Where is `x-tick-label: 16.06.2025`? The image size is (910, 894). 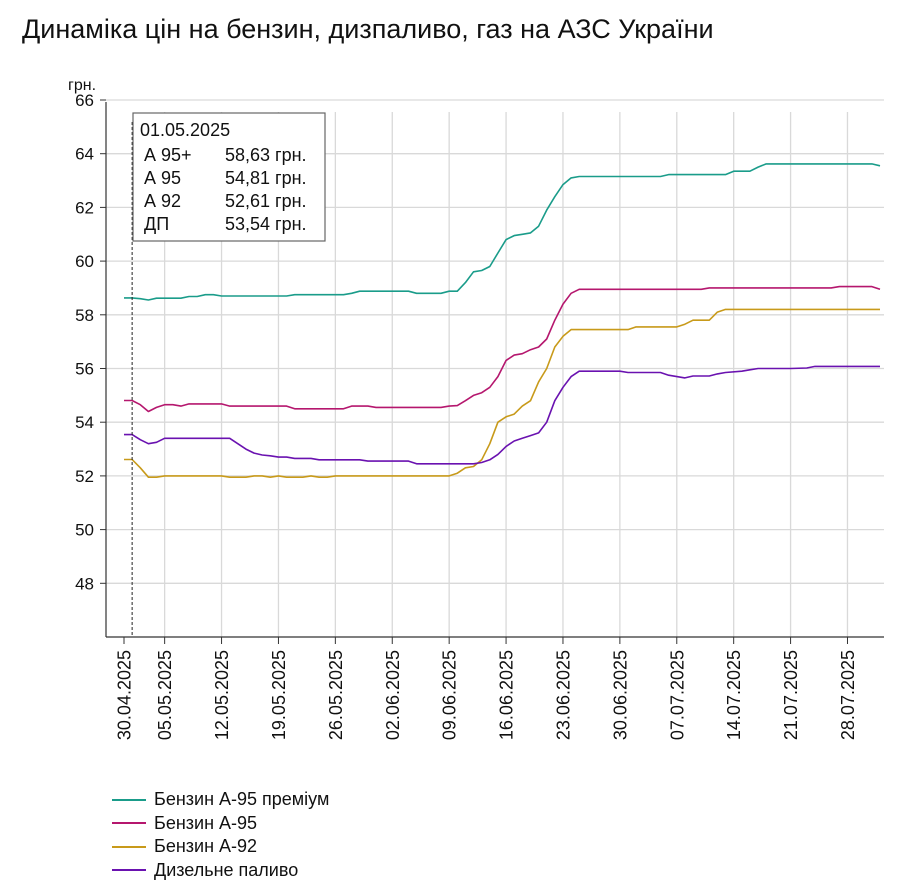 x-tick-label: 16.06.2025 is located at coordinates (507, 695).